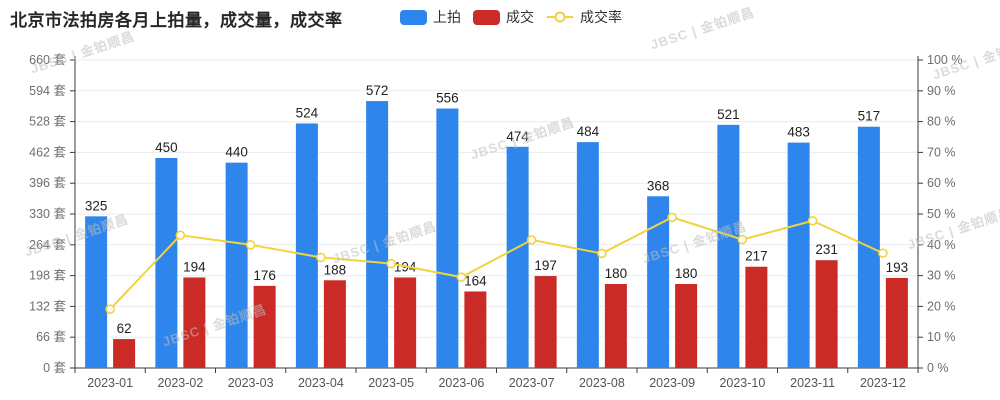 The width and height of the screenshot is (1000, 400). Describe the element at coordinates (826, 249) in the screenshot. I see `bar-sold-value: 231` at that location.